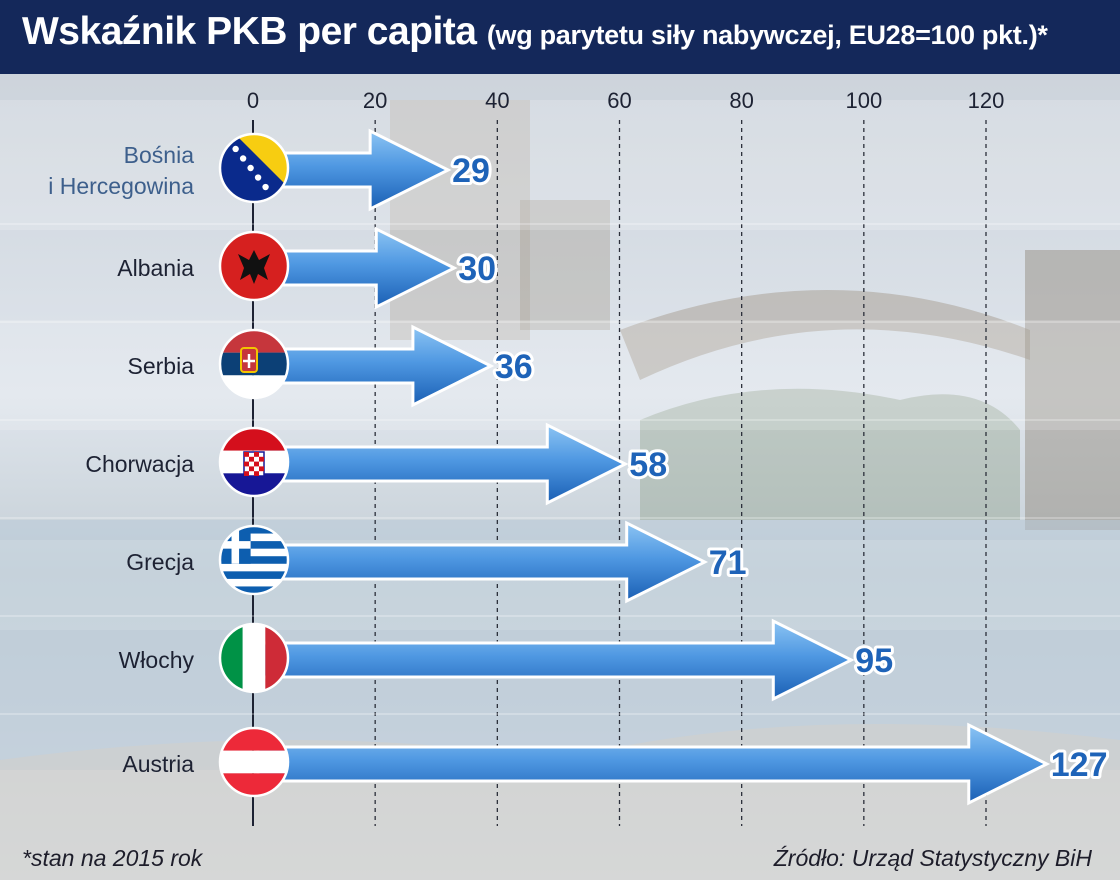  I want to click on category-label: Albania, so click(155, 268).